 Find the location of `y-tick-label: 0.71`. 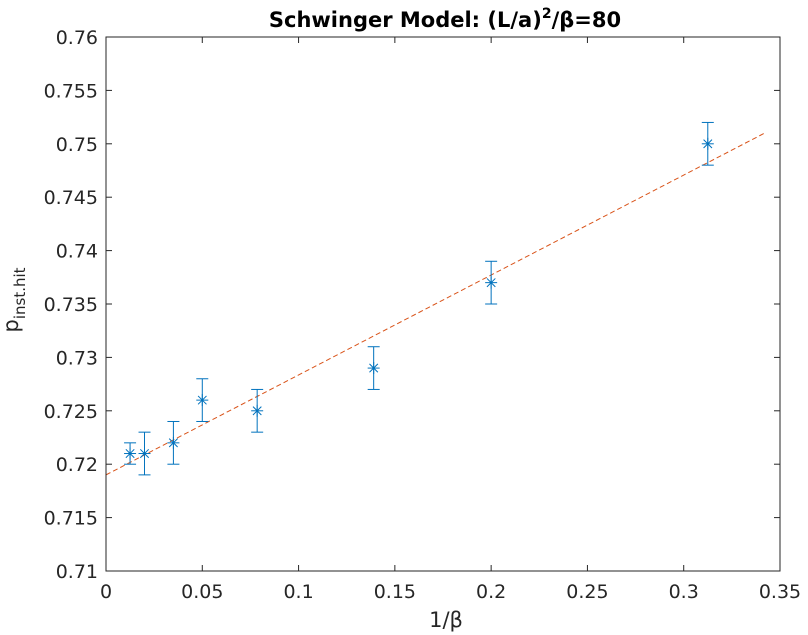

y-tick-label: 0.71 is located at coordinates (77, 572).